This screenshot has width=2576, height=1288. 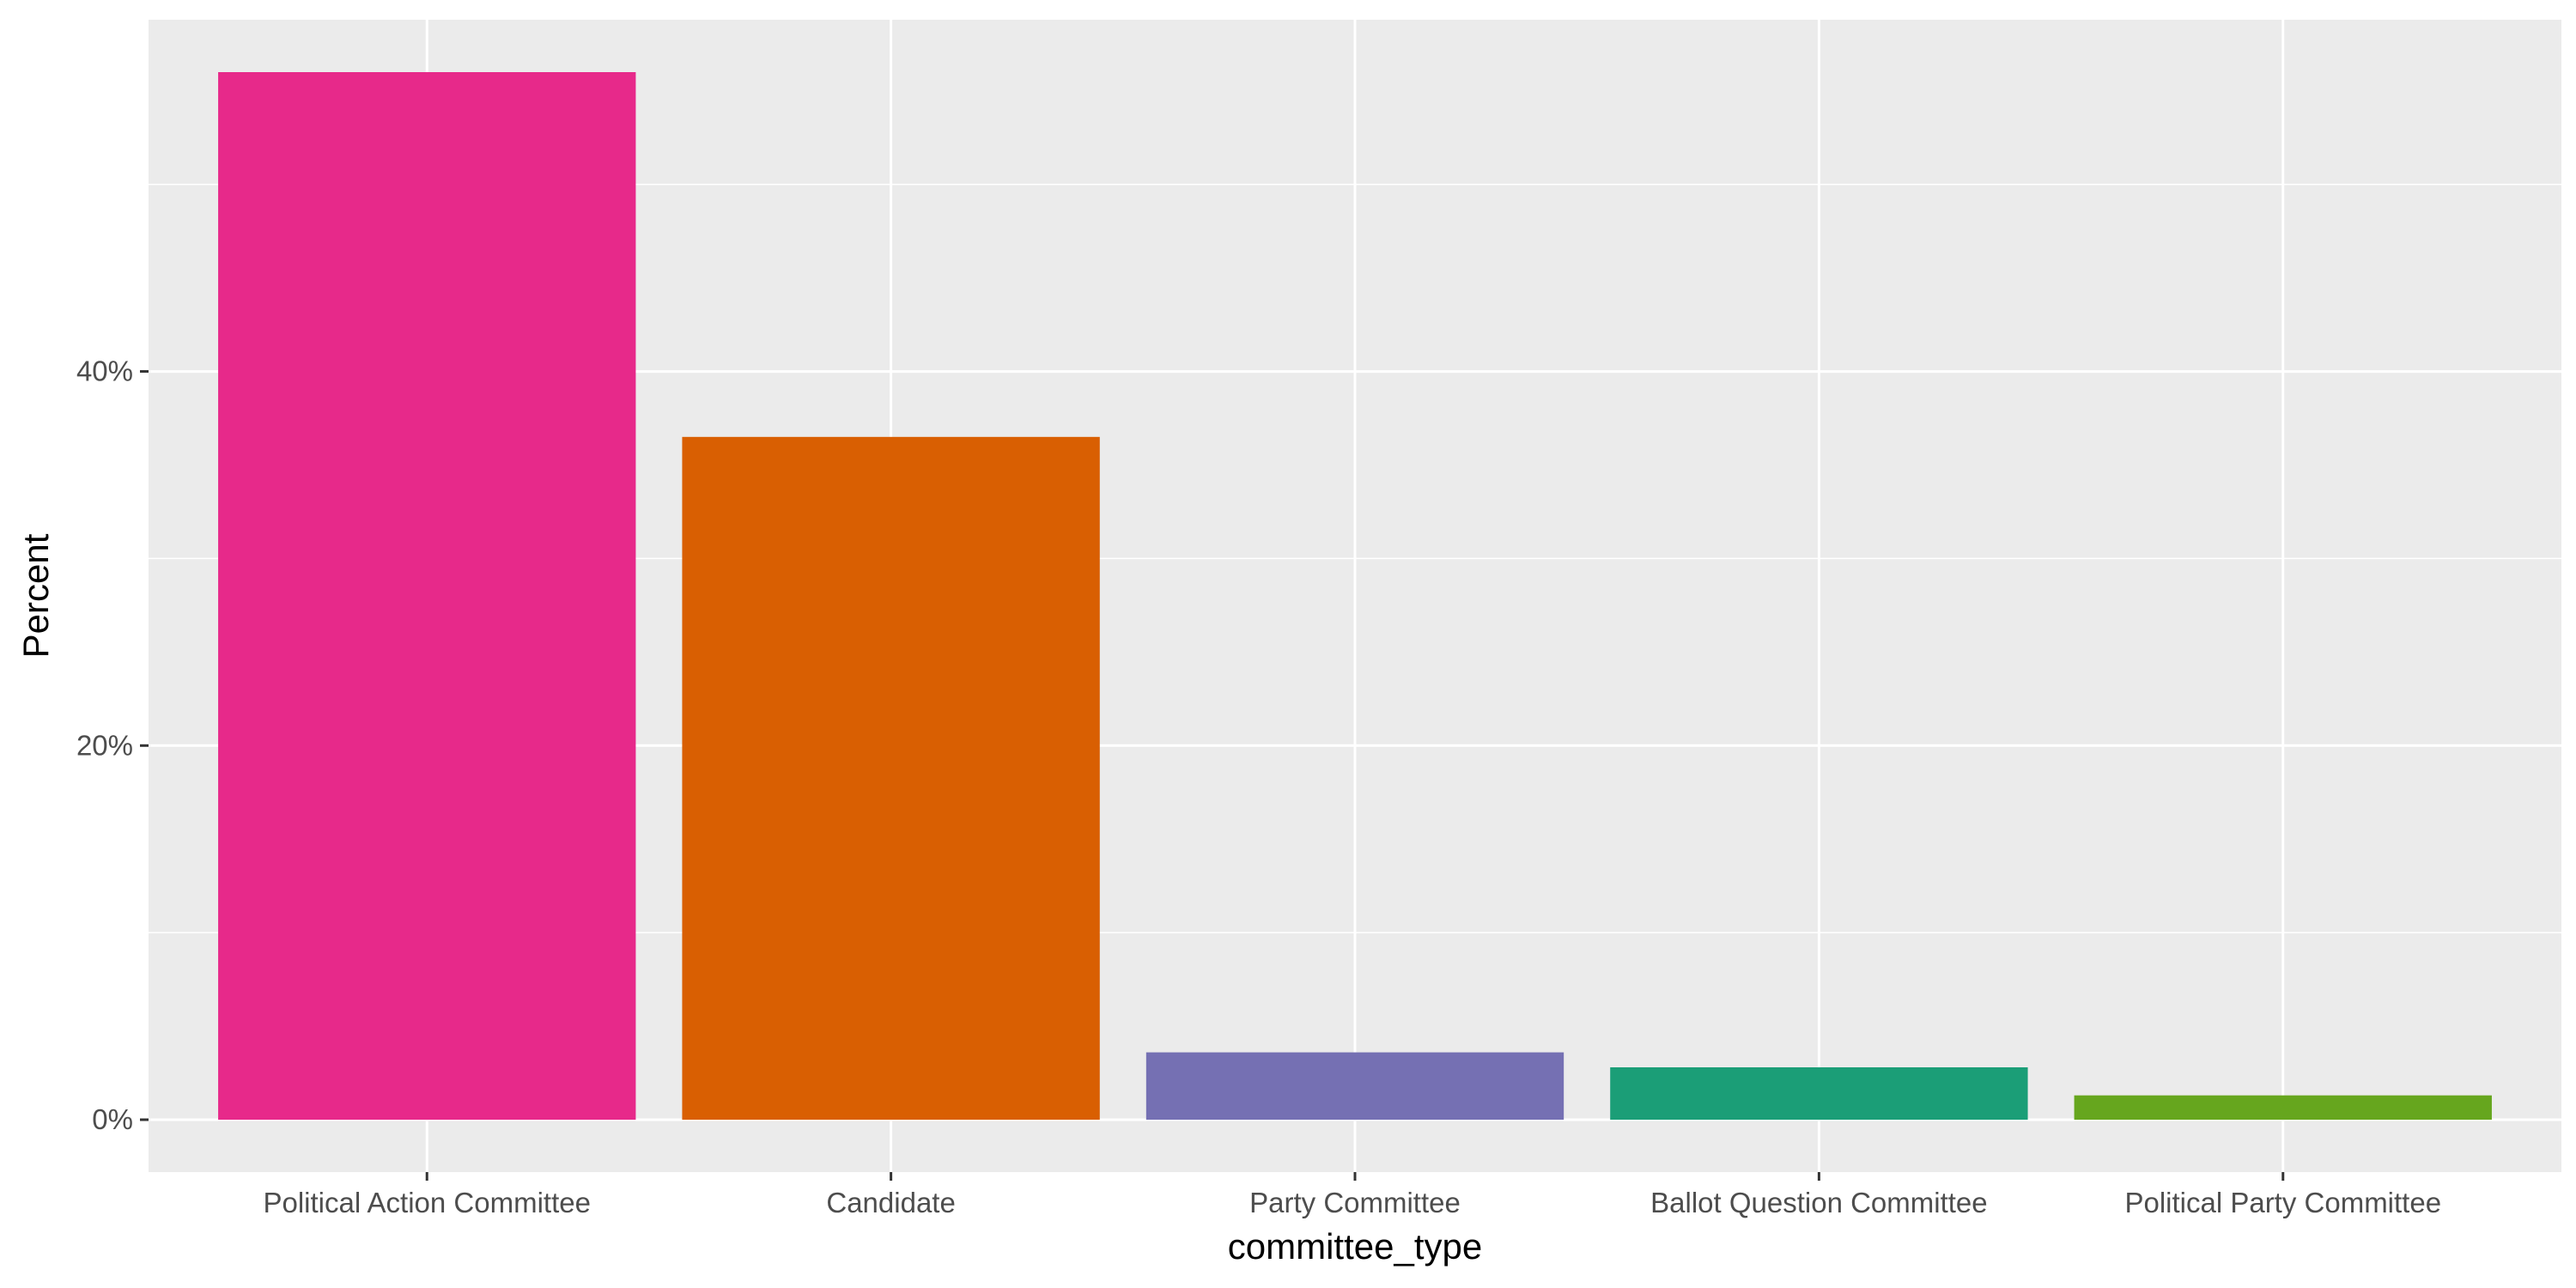 What do you see at coordinates (1819, 1202) in the screenshot?
I see `x-tick-label: Ballot Question Committee` at bounding box center [1819, 1202].